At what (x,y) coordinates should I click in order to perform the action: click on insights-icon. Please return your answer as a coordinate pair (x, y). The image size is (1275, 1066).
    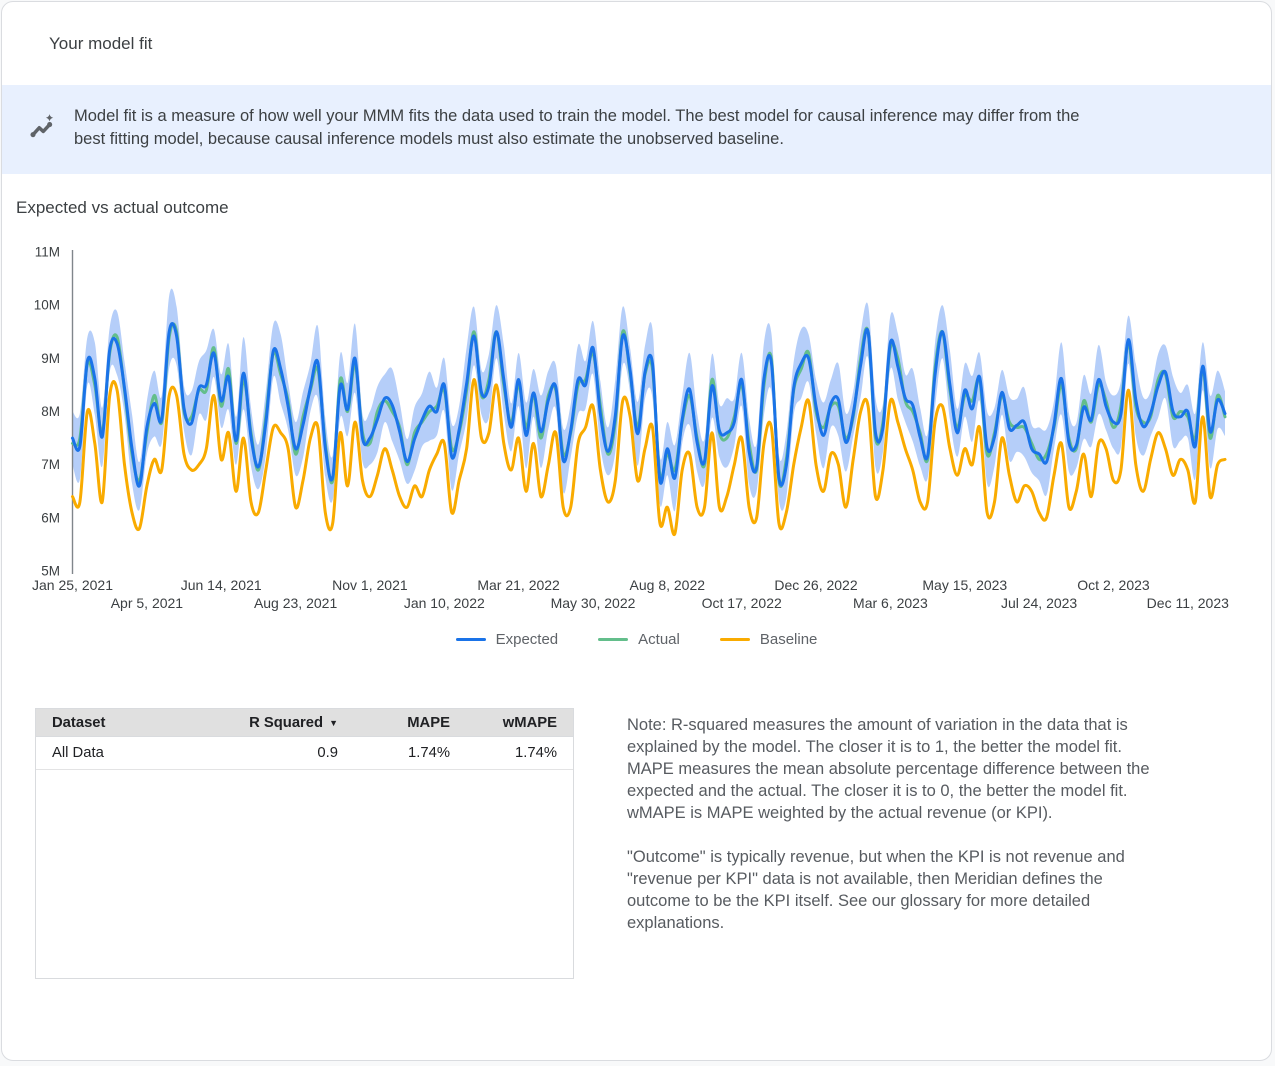
    Looking at the image, I should click on (43, 130).